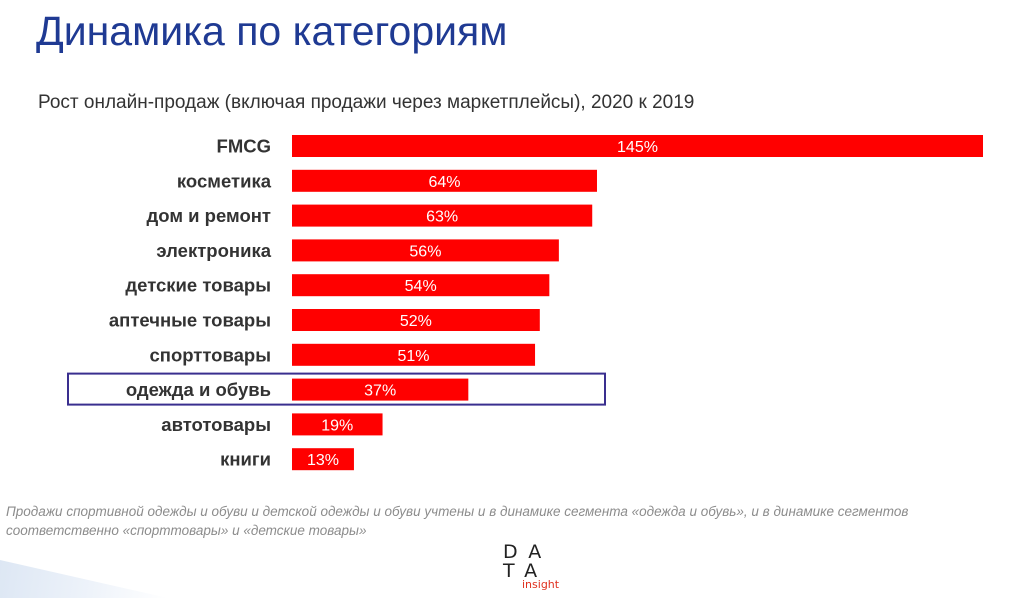  Describe the element at coordinates (84, 579) in the screenshot. I see `decorative-corner-shape` at that location.